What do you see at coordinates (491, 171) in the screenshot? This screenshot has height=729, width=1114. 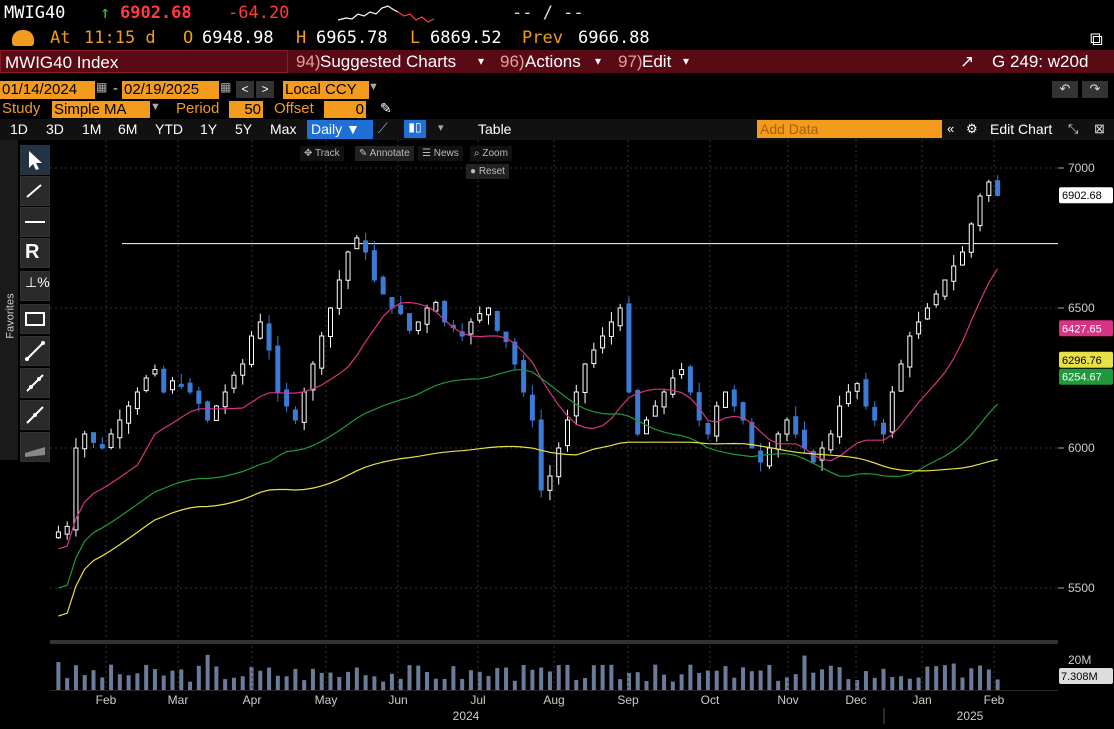 I see `reset-label: Reset` at bounding box center [491, 171].